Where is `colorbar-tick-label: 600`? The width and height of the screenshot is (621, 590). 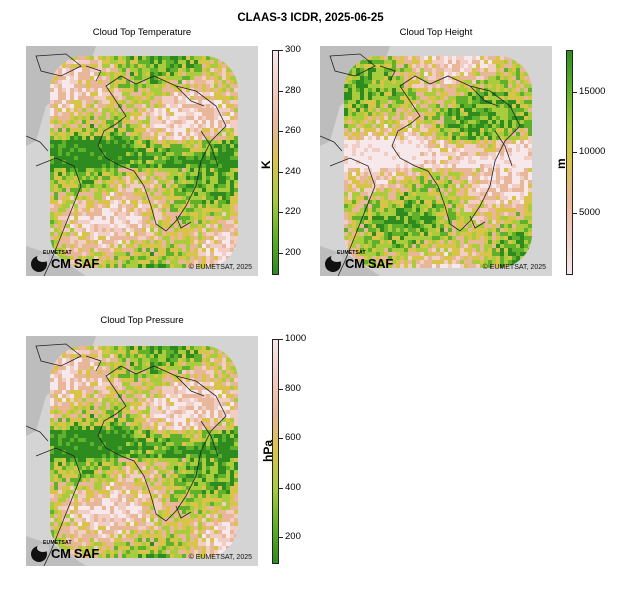 colorbar-tick-label: 600 is located at coordinates (293, 438).